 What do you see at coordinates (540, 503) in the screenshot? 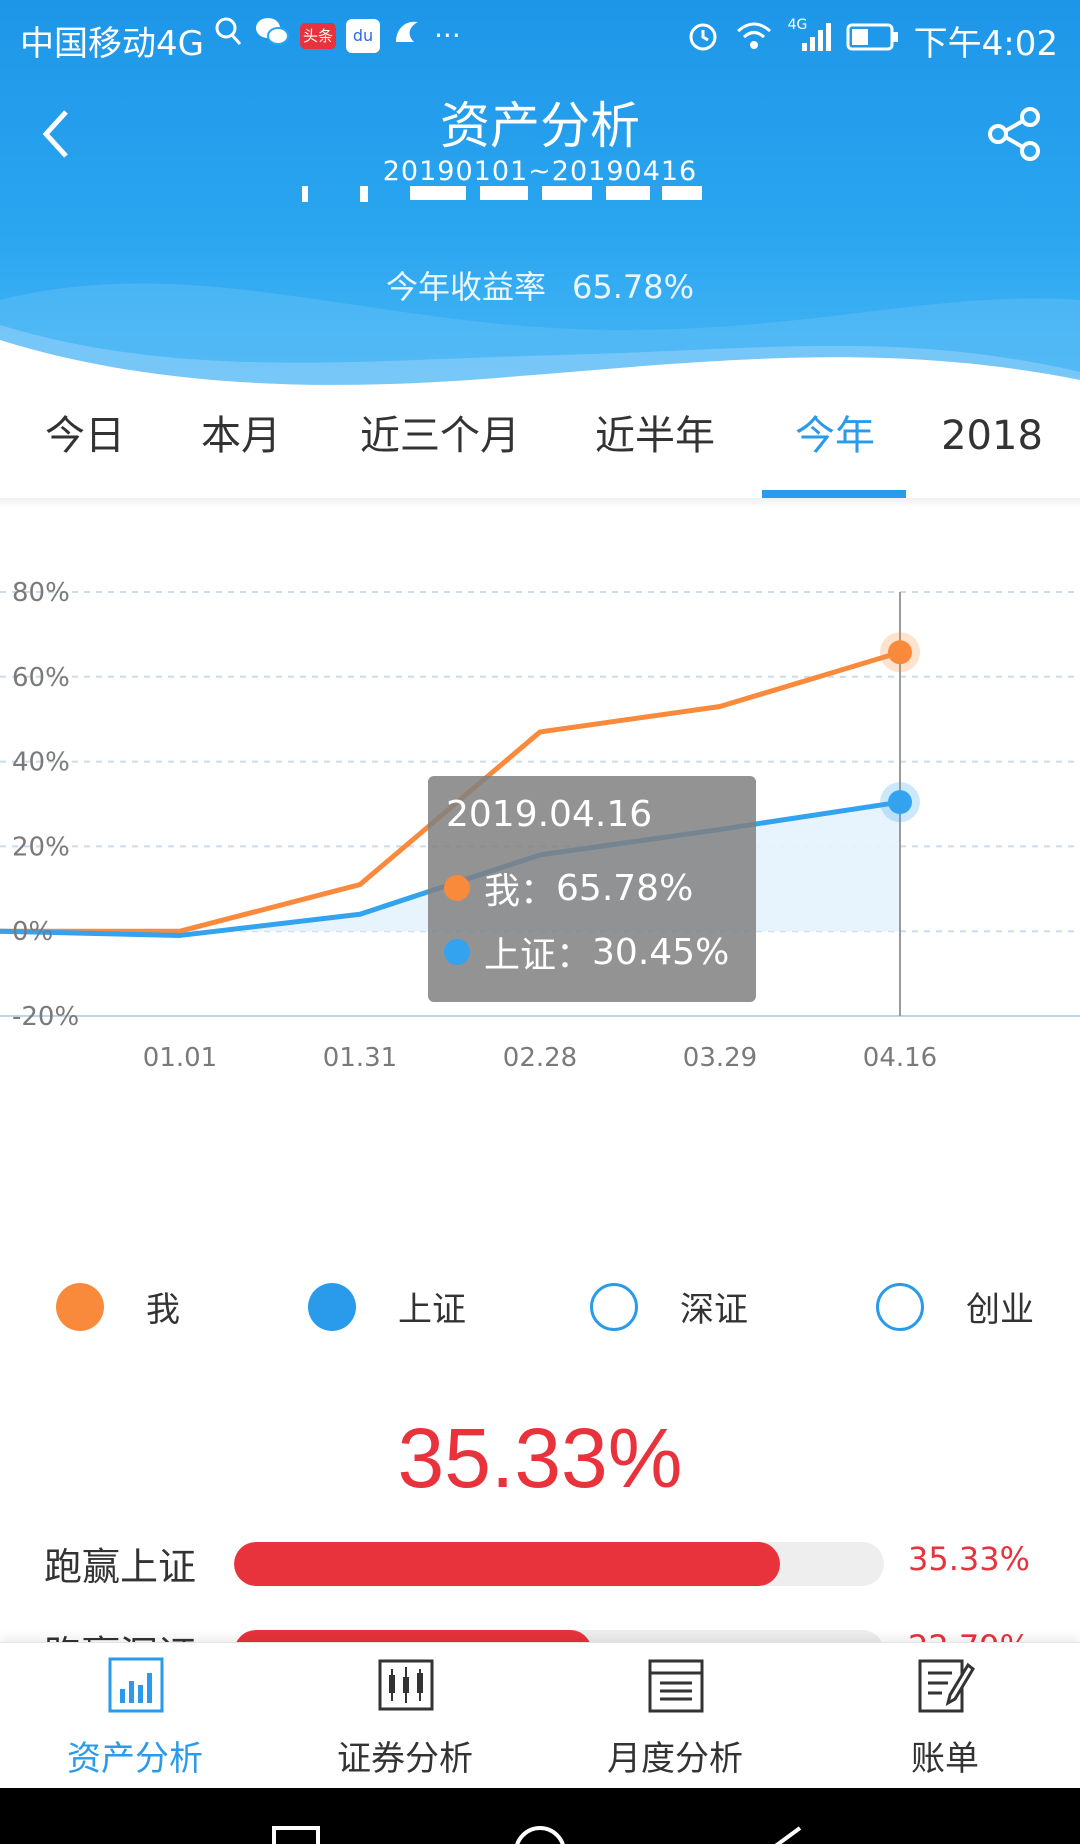
I see `tabs-divider` at bounding box center [540, 503].